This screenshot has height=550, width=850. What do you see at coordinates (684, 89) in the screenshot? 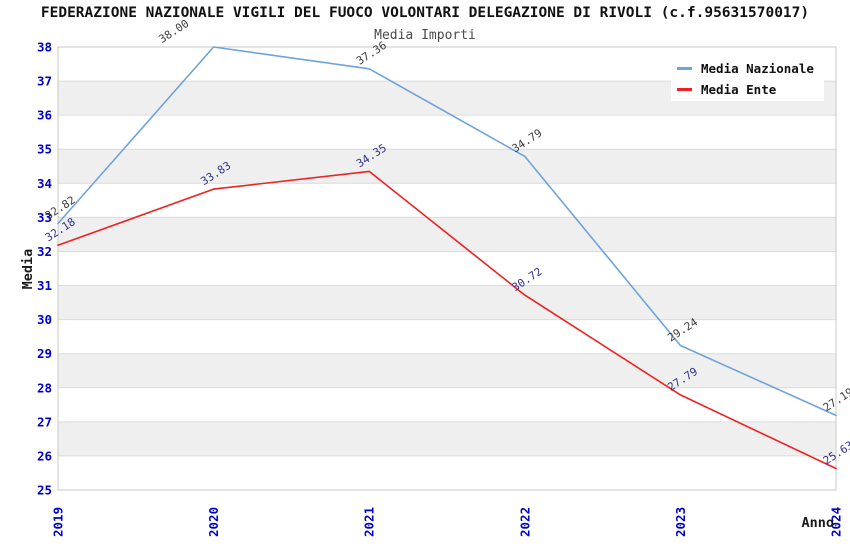
I see `legend-swatch-ente` at bounding box center [684, 89].